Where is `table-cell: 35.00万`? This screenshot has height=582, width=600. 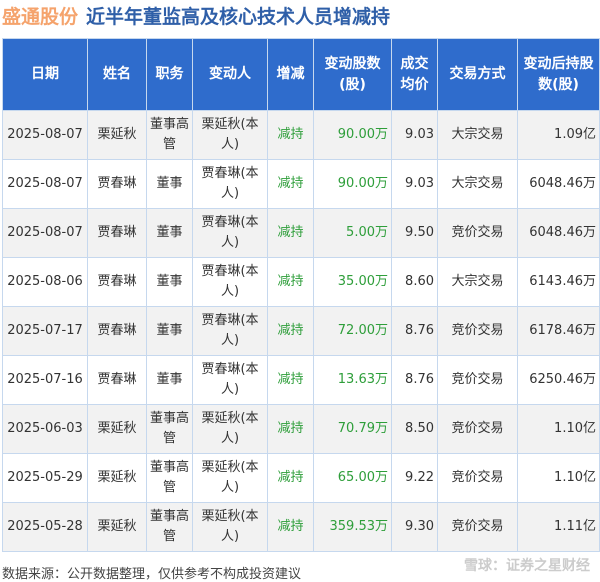
table-cell: 35.00万 is located at coordinates (352, 282).